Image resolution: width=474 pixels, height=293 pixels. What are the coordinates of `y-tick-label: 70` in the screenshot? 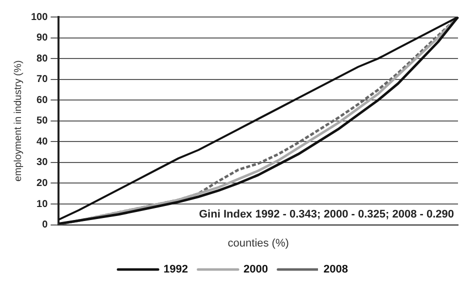 It's located at (42, 80).